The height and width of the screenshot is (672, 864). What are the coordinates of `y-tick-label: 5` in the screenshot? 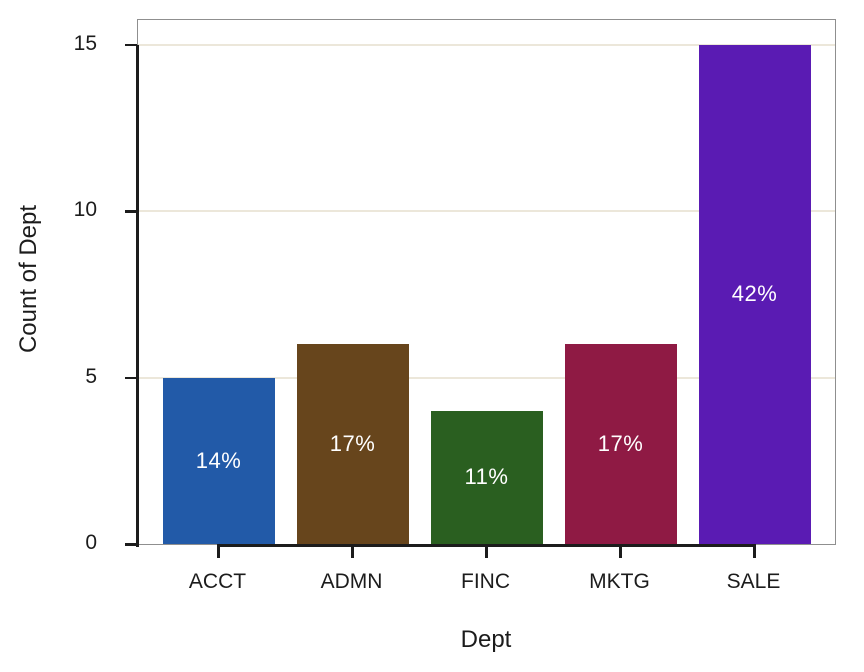 It's located at (91, 376).